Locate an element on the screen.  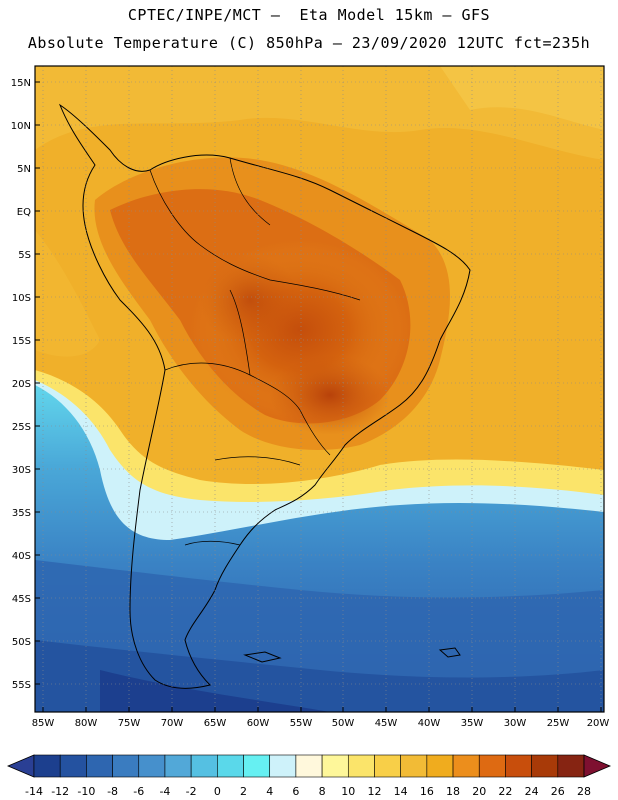
lat-label-25s: 25S is located at coordinates (21, 427).